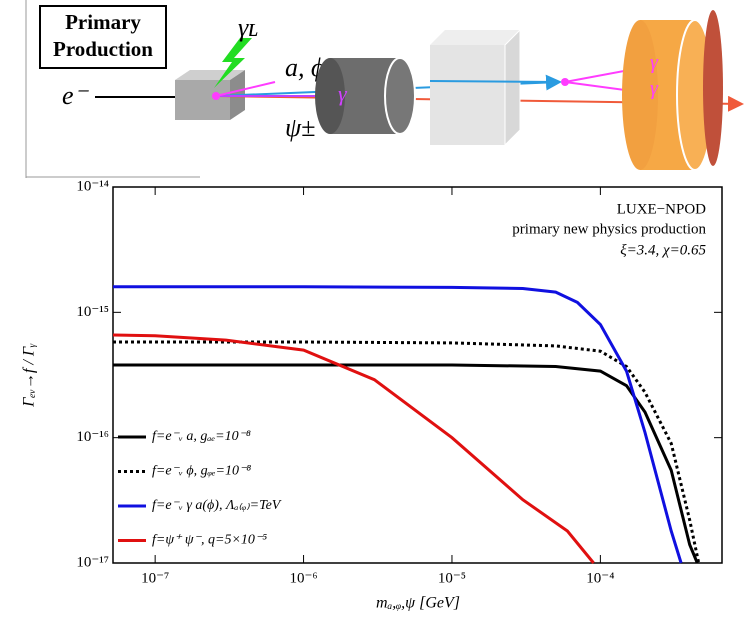 The image size is (744, 623). I want to click on y-axis-label: Γₑᵥ→f / Γᵧ, so click(29, 375).